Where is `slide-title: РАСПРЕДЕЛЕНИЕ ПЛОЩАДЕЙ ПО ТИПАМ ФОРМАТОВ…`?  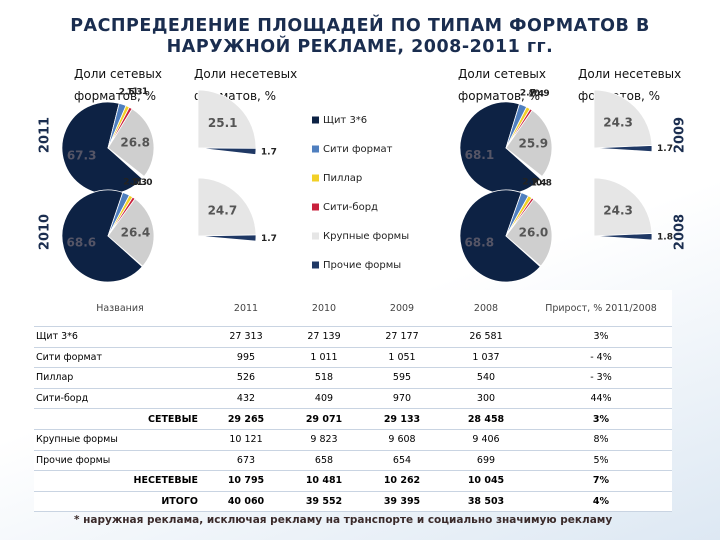 slide-title: РАСПРЕДЕЛЕНИЕ ПЛОЩАДЕЙ ПО ТИПАМ ФОРМАТОВ… is located at coordinates (360, 36).